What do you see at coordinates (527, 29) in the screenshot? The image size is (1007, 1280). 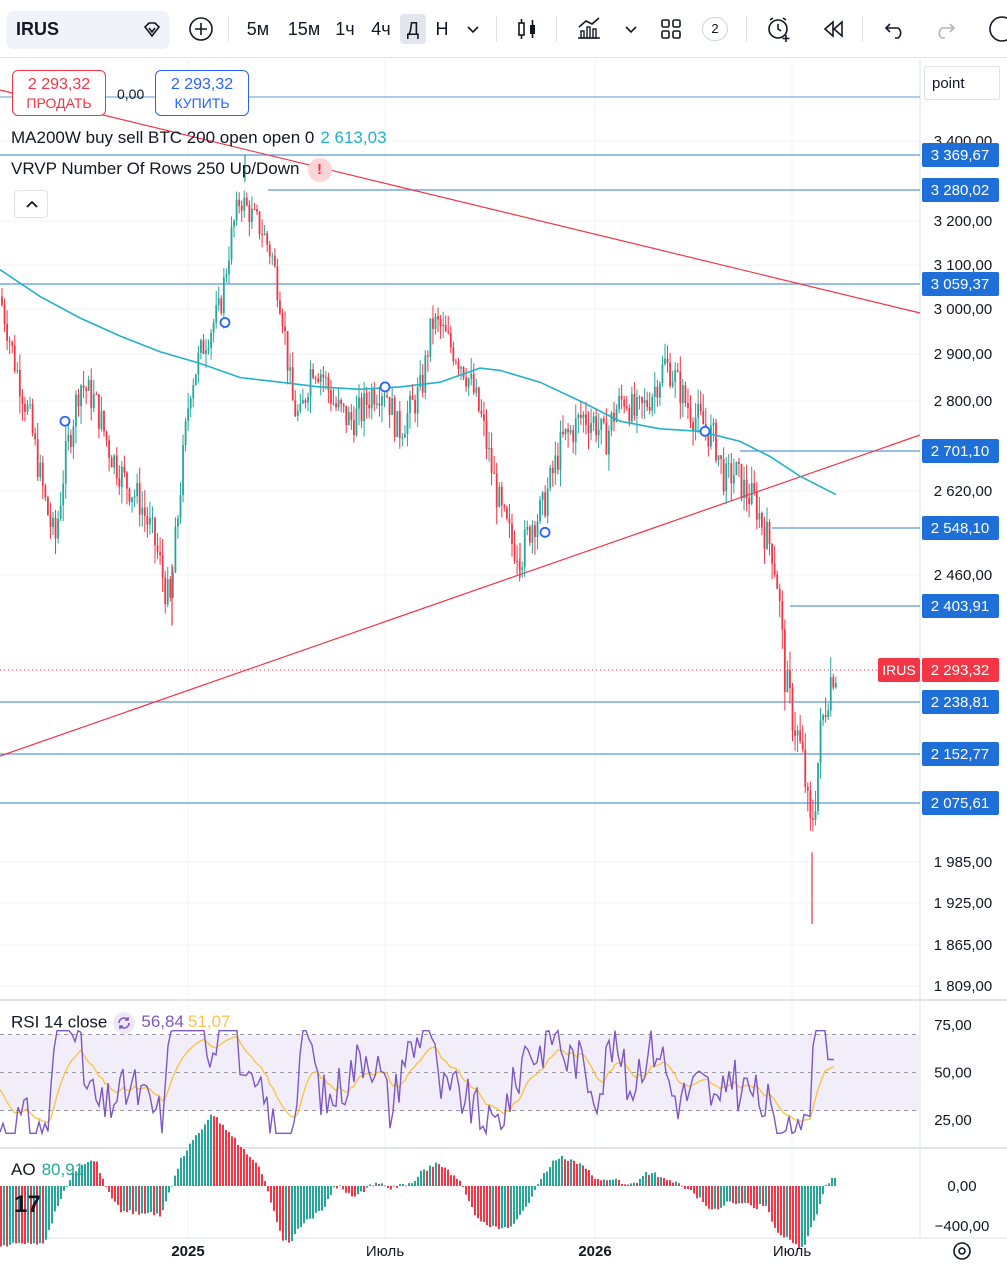 I see `candles-icon` at bounding box center [527, 29].